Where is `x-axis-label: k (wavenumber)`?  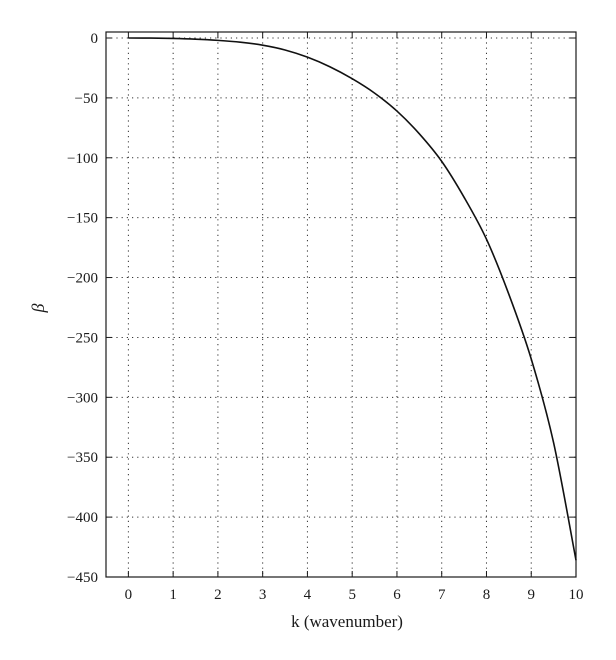
x-axis-label: k (wavenumber) is located at coordinates (347, 621).